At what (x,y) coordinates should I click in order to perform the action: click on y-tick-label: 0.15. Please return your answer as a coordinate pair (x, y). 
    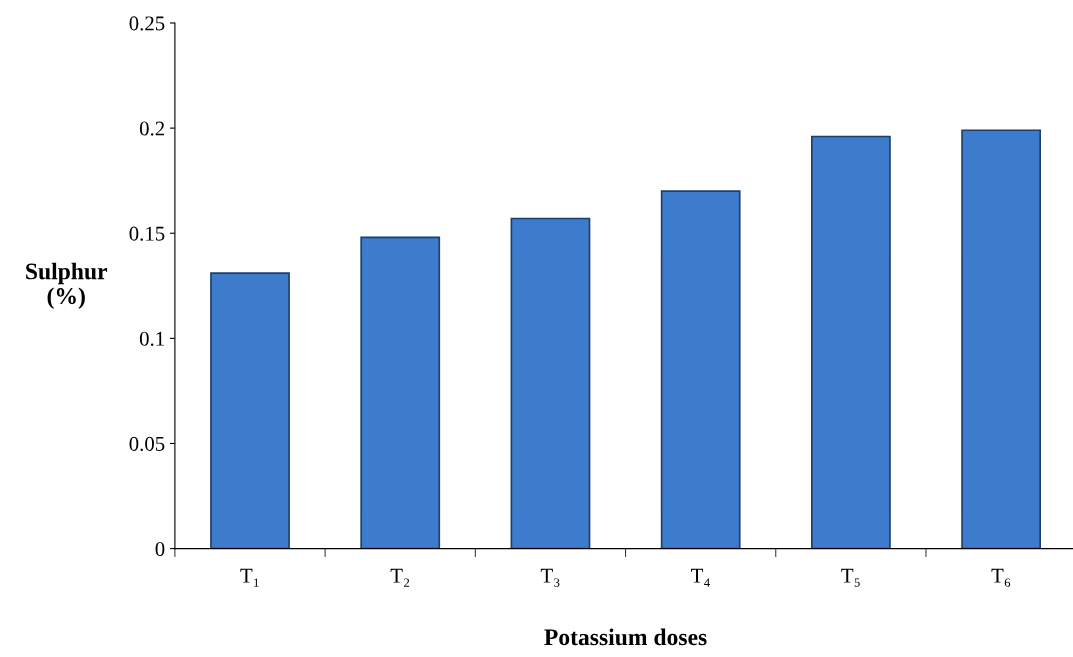
    Looking at the image, I should click on (147, 233).